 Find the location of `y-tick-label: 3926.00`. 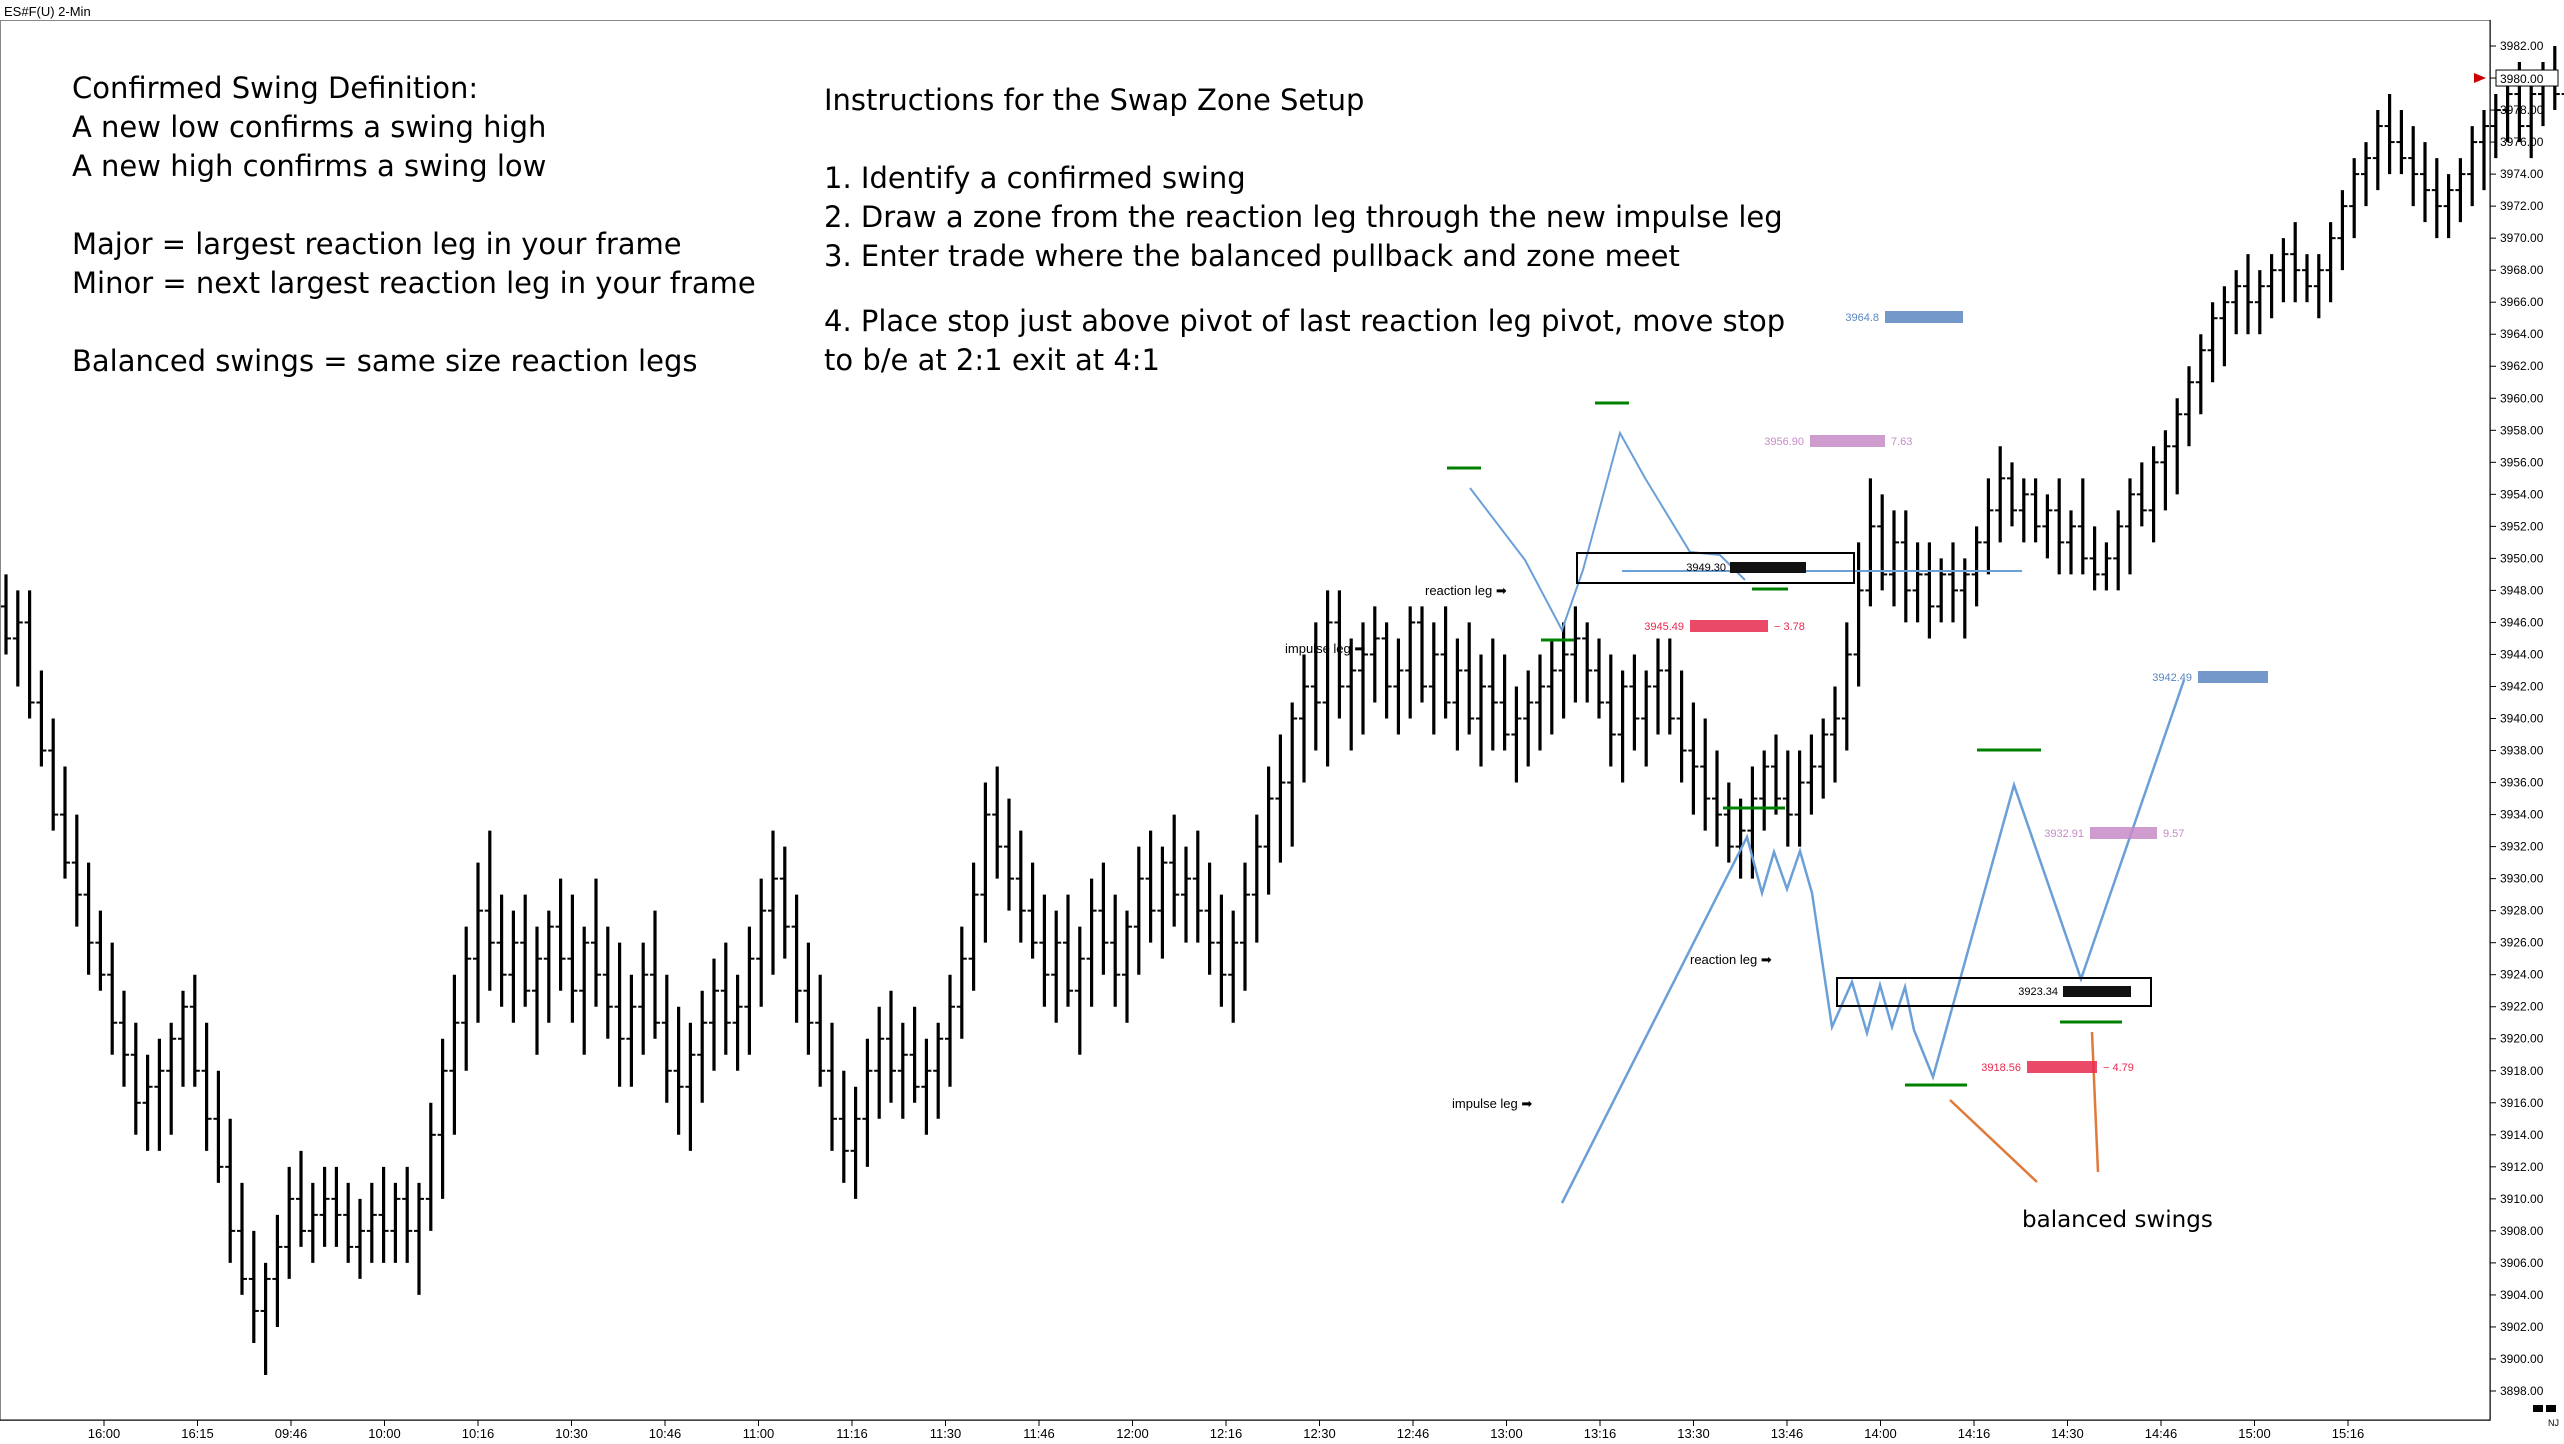

y-tick-label: 3926.00 is located at coordinates (2522, 943).